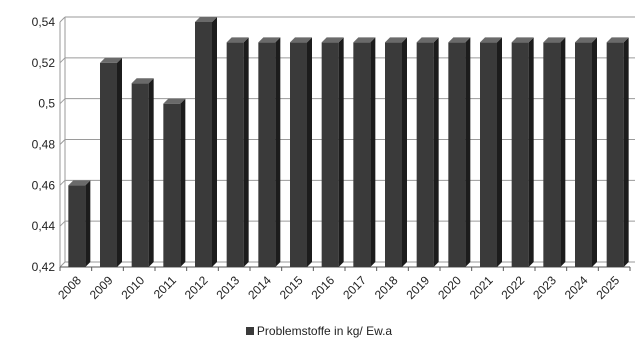  Describe the element at coordinates (101, 287) in the screenshot. I see `x-tick-label: 2009` at that location.